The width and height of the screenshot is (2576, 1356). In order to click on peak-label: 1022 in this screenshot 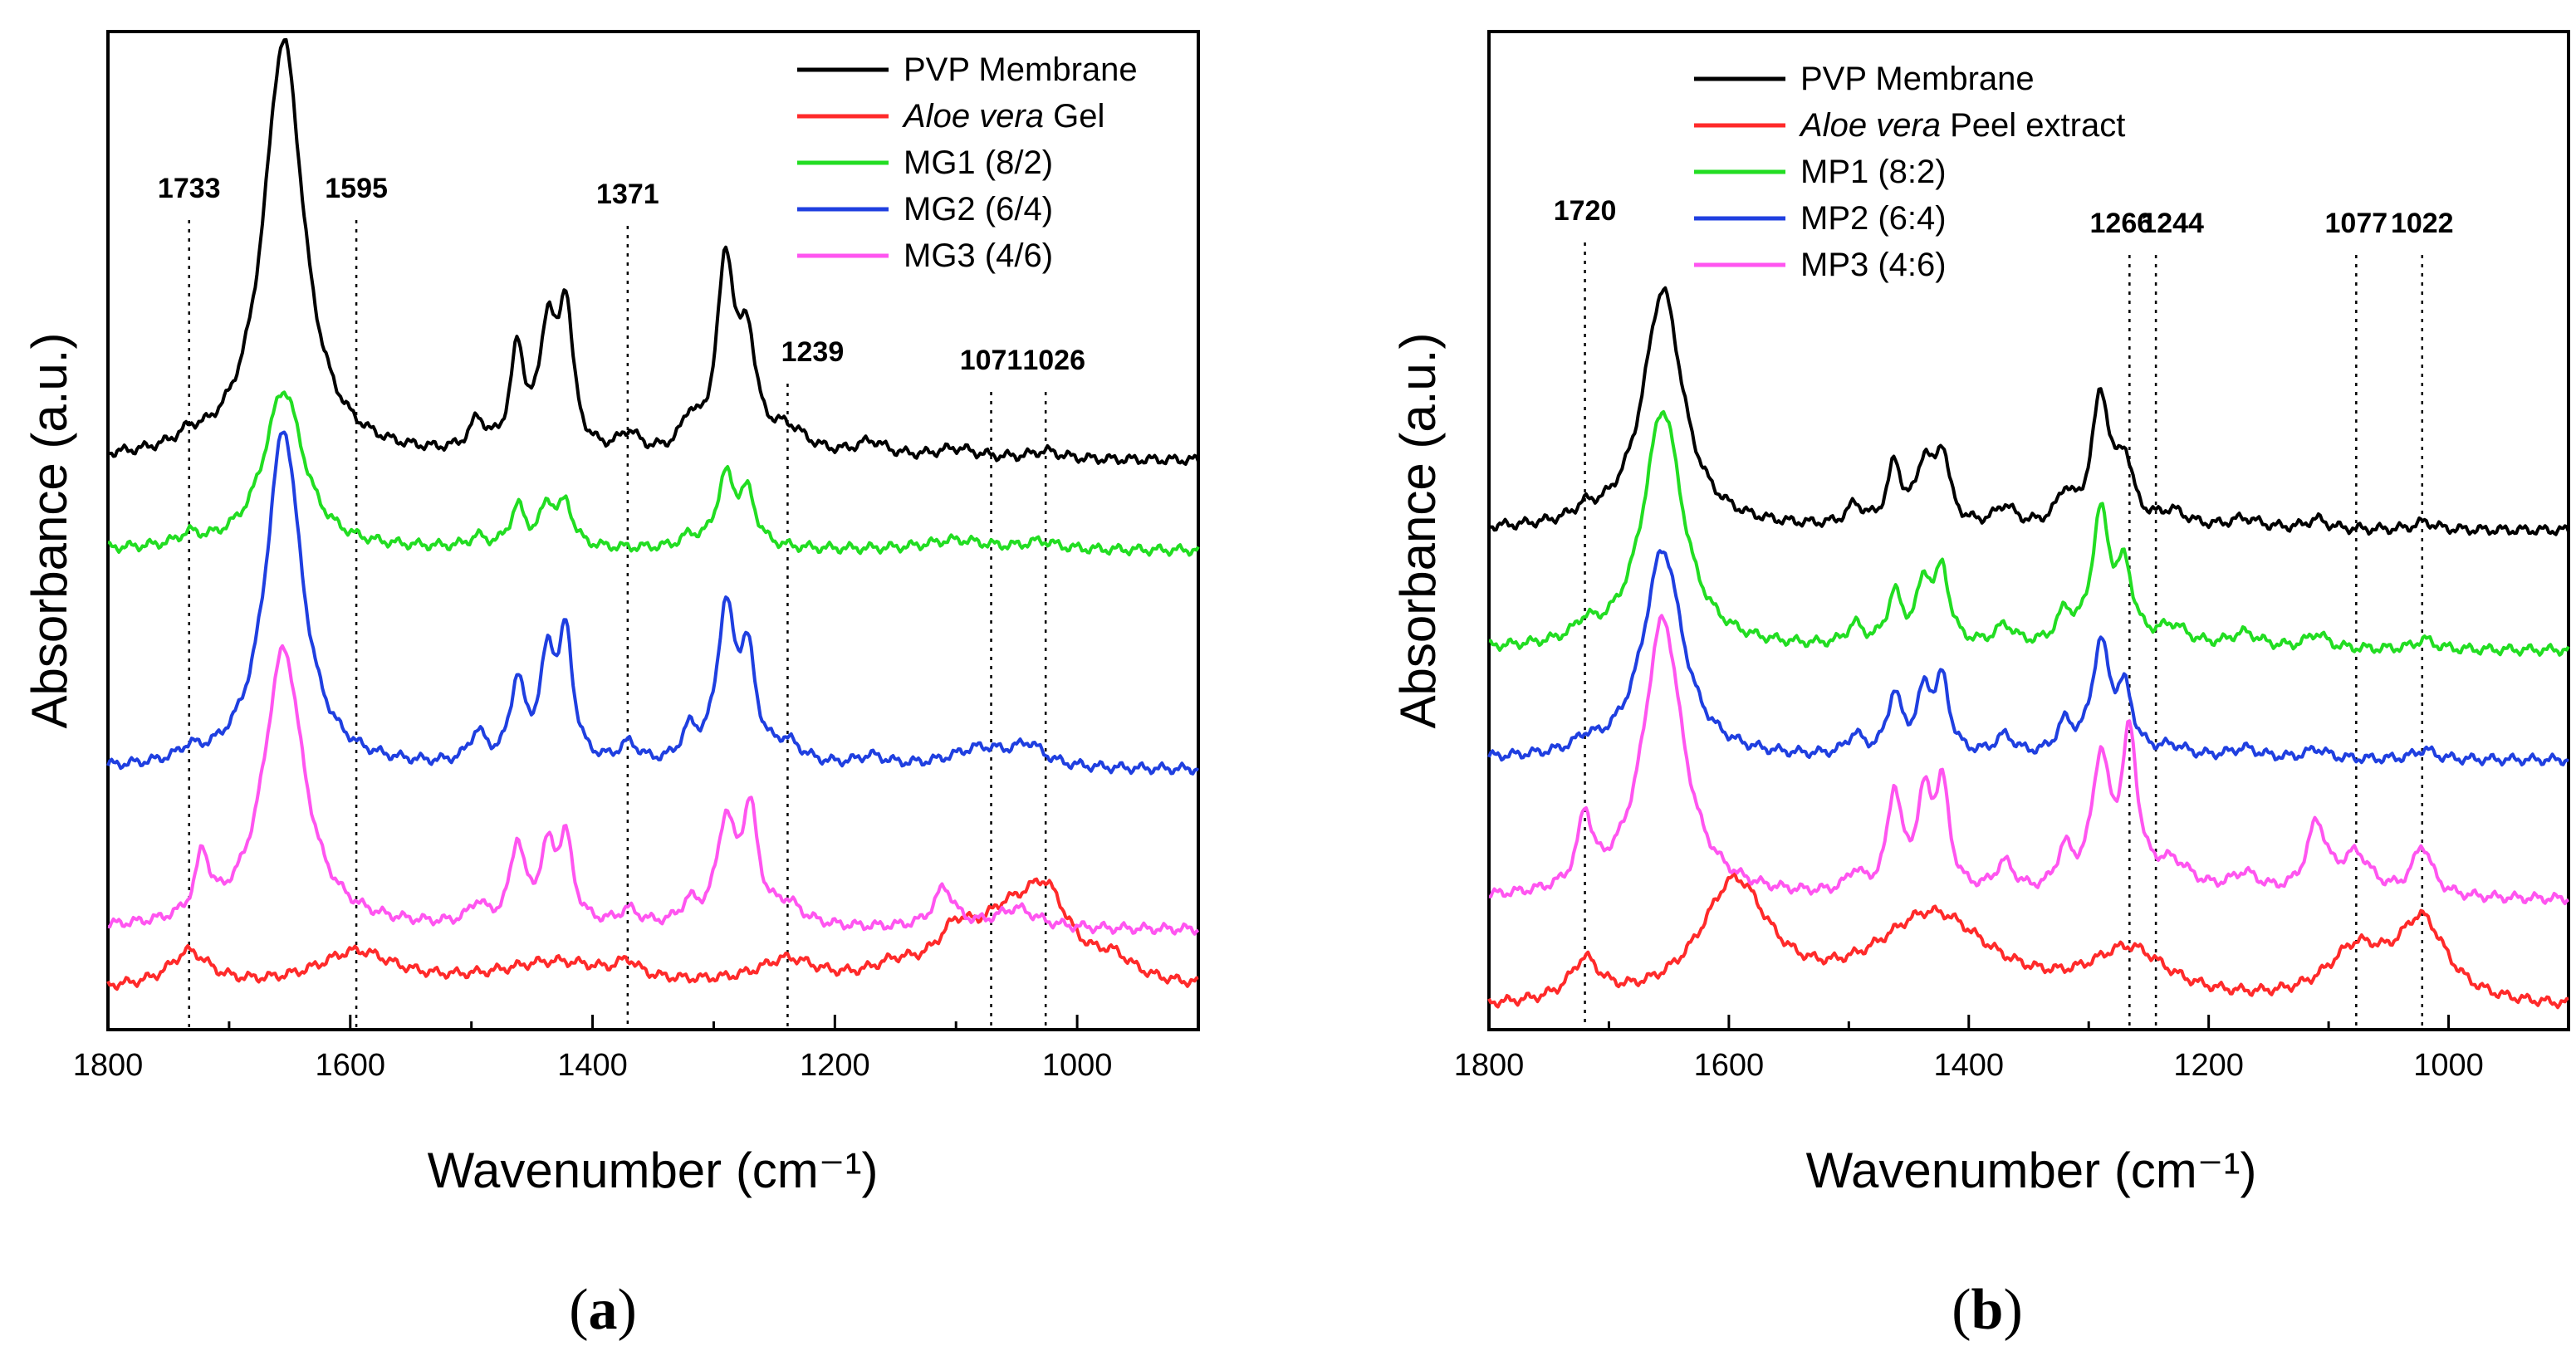, I will do `click(2422, 223)`.